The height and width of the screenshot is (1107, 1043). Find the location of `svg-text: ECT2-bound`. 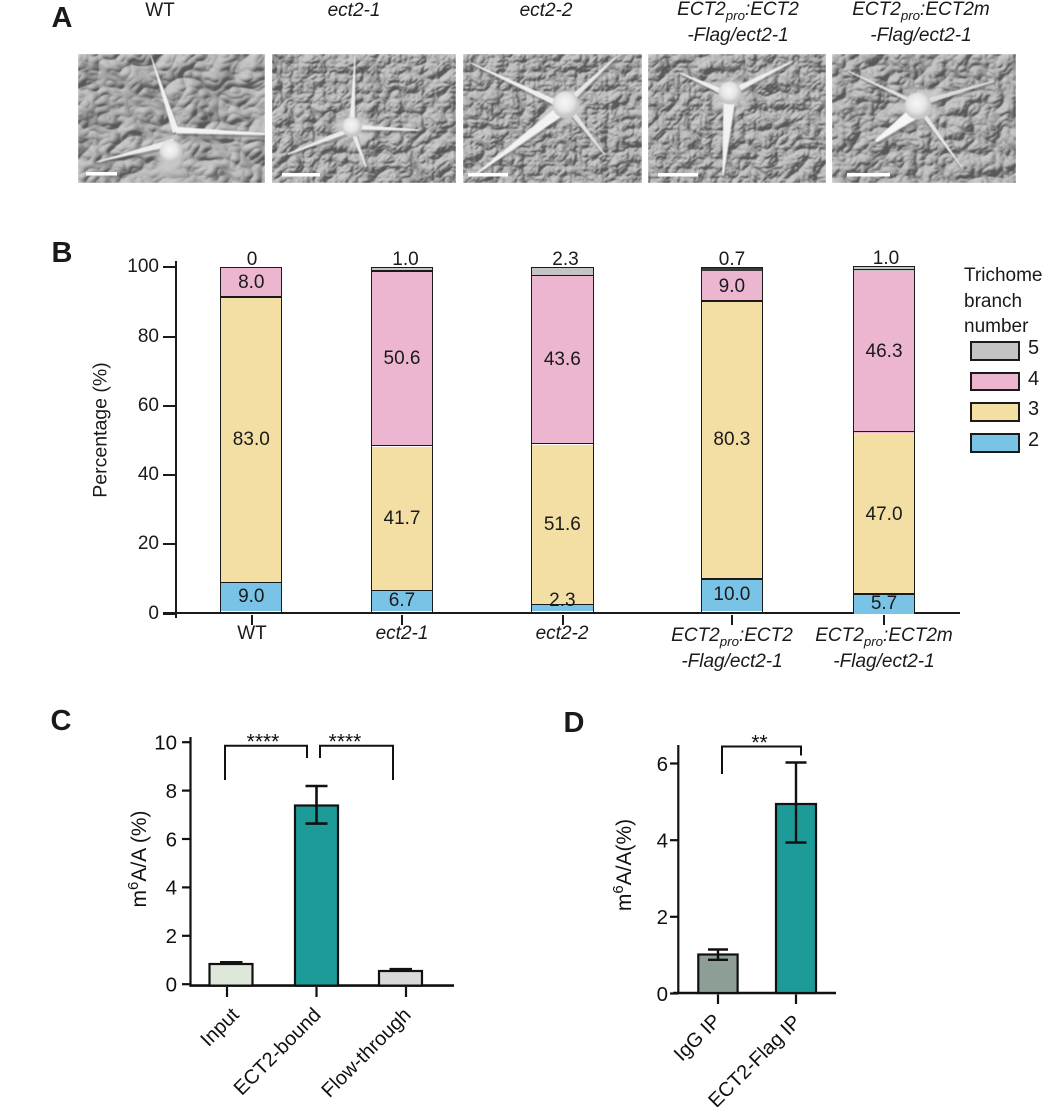

svg-text: ECT2-bound is located at coordinates (278, 1052).